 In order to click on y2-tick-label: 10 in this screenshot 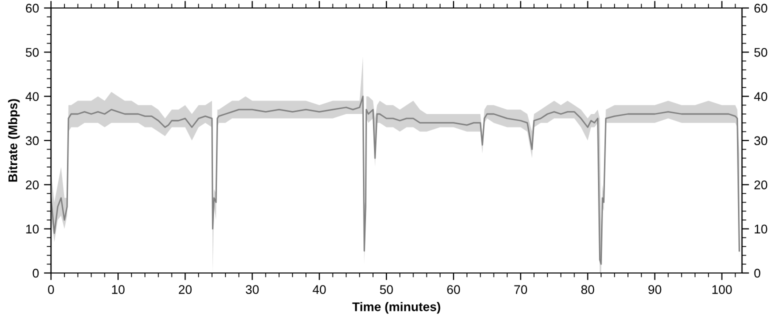, I will do `click(761, 229)`.